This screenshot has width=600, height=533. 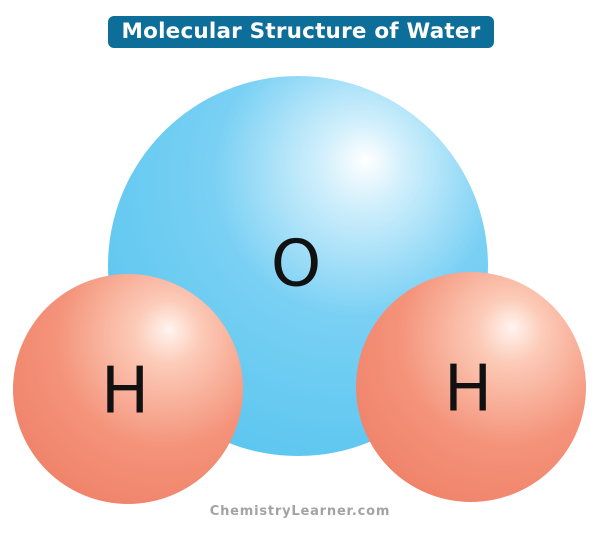 I want to click on diagram-title: Molecular Structure of Water, so click(x=301, y=31).